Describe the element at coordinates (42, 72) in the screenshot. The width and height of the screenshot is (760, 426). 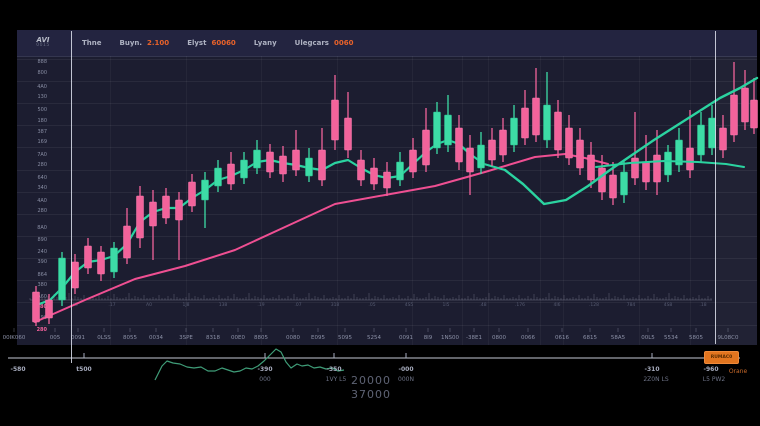
I see `price-label: 800` at that location.